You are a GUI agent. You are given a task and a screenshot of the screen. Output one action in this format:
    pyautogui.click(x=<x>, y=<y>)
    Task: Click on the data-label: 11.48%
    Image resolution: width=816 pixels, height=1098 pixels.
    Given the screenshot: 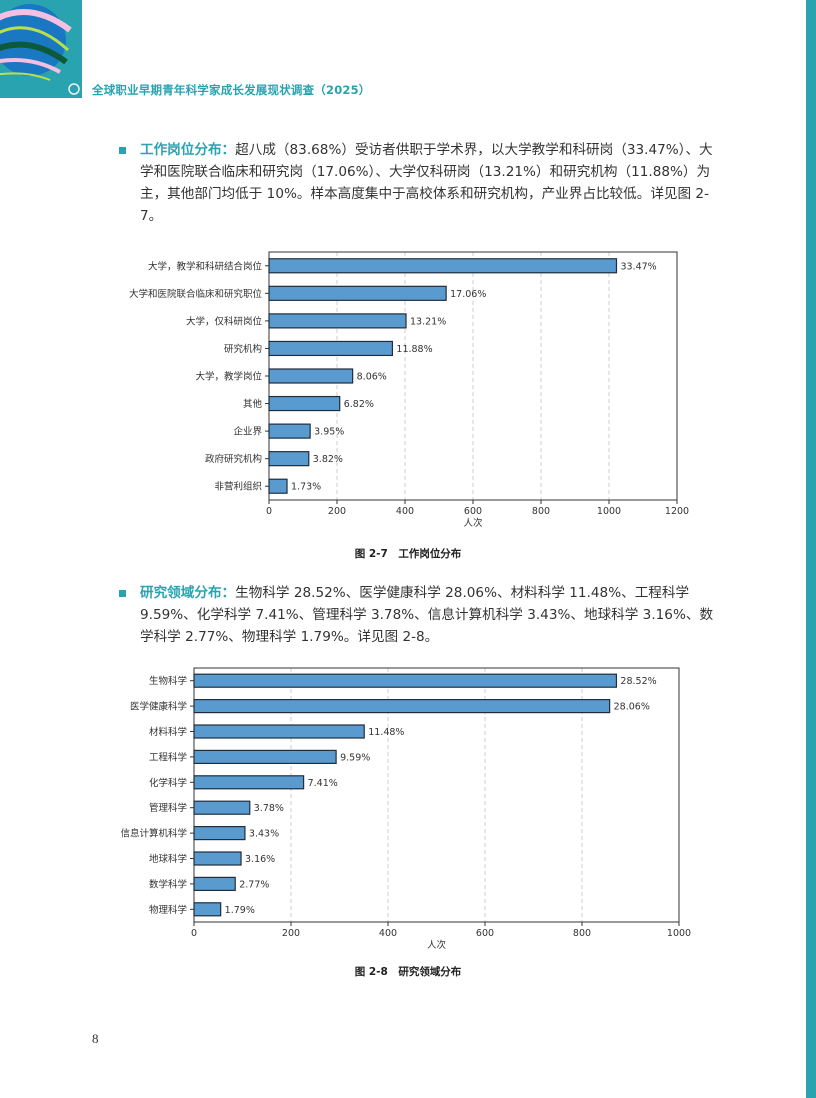 What is the action you would take?
    pyautogui.click(x=386, y=732)
    